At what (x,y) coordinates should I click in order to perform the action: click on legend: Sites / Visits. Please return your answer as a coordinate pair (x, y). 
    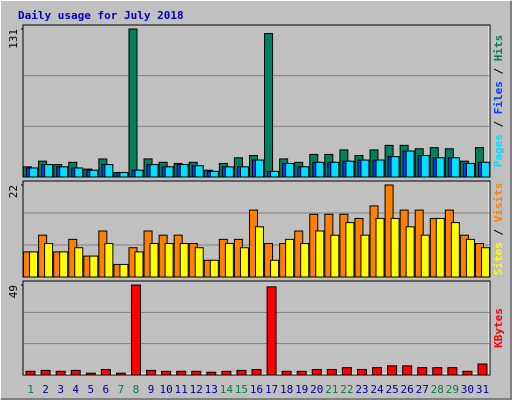
    Looking at the image, I should click on (498, 229).